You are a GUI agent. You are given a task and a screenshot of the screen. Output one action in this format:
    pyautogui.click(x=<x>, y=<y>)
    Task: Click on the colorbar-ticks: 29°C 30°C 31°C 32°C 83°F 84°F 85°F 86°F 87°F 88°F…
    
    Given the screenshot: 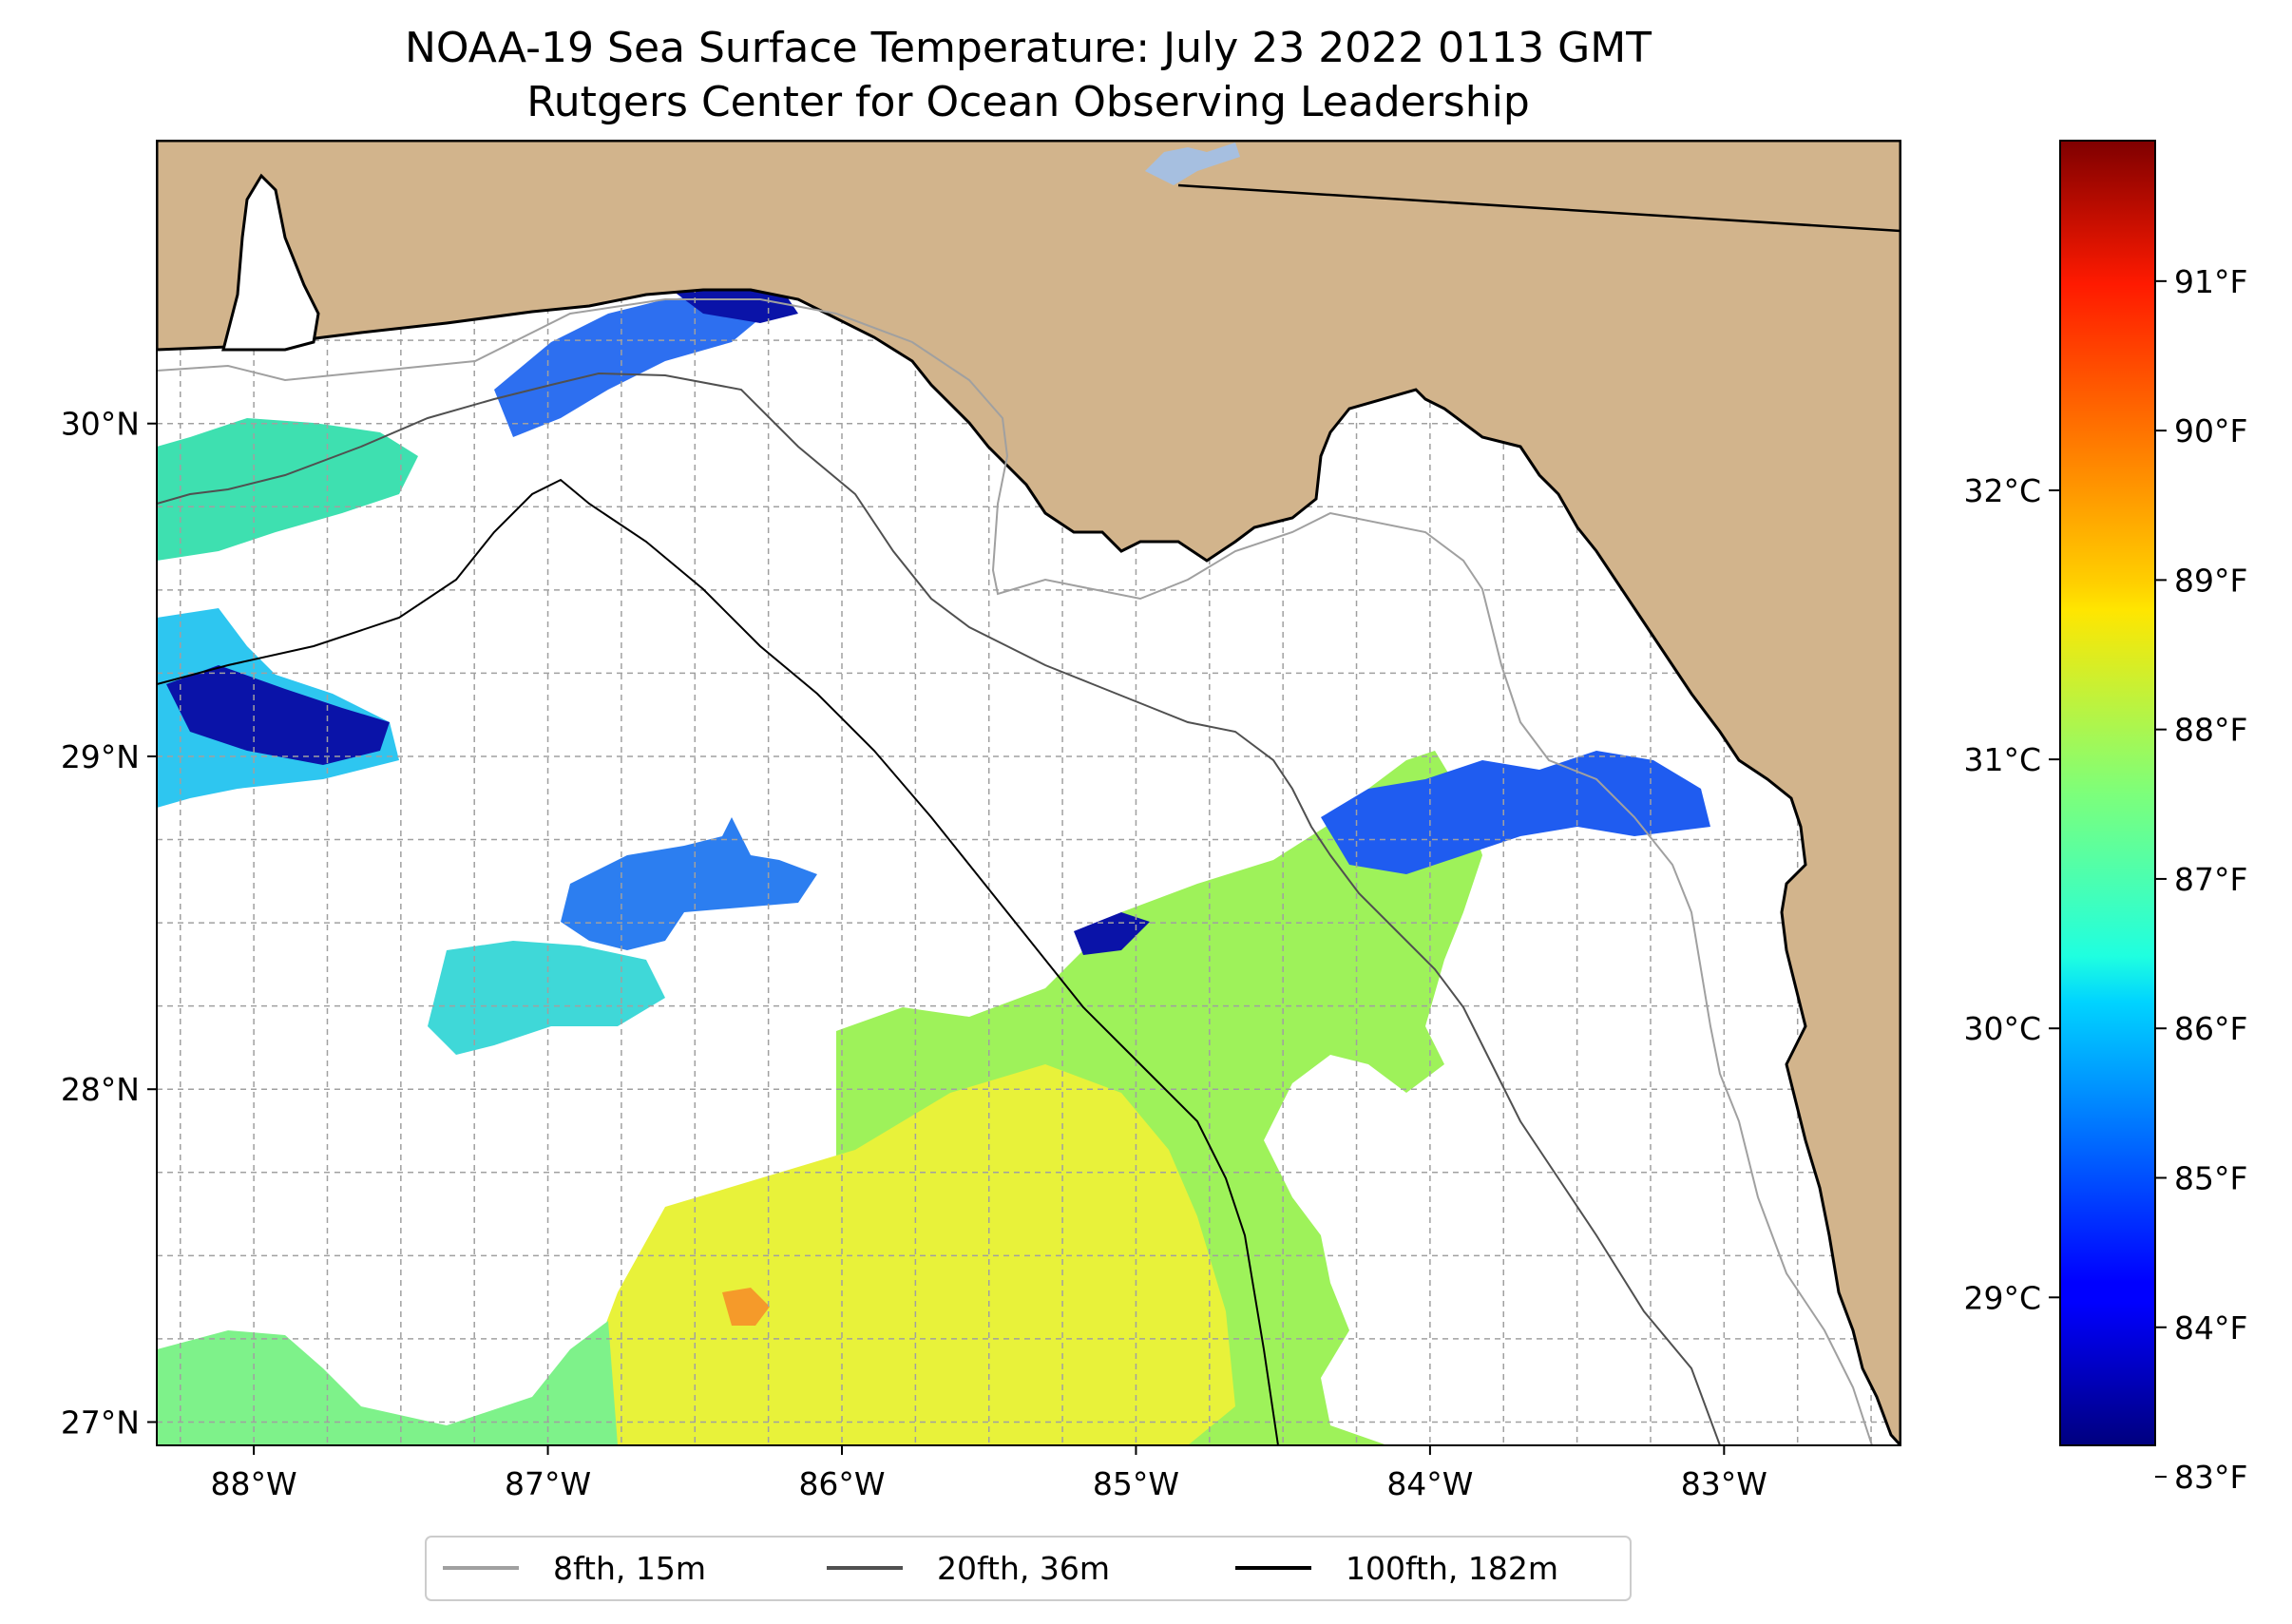 What is the action you would take?
    pyautogui.click(x=2105, y=879)
    